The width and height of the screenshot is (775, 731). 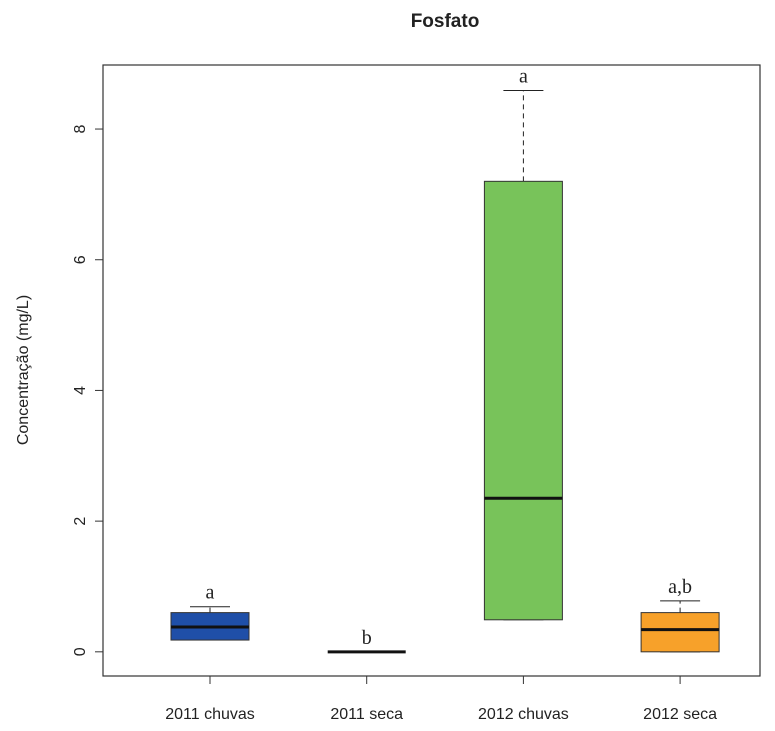 I want to click on x-tick-label: 2011 chuvas, so click(x=210, y=714).